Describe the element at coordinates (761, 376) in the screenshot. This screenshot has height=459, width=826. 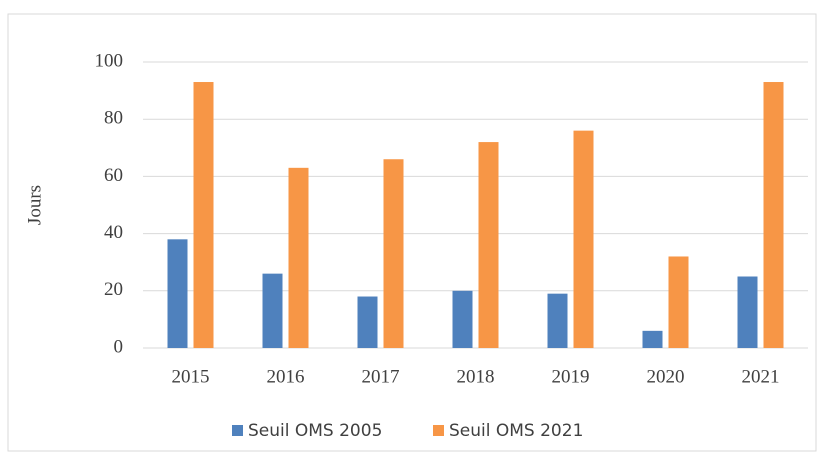
I see `x-tick-label: 2021` at that location.